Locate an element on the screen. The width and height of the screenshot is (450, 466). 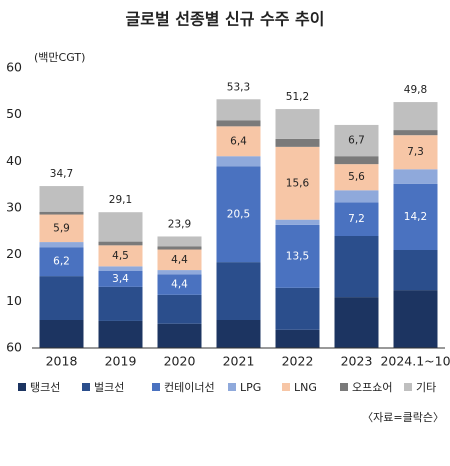
data-label: 6,4 is located at coordinates (238, 141).